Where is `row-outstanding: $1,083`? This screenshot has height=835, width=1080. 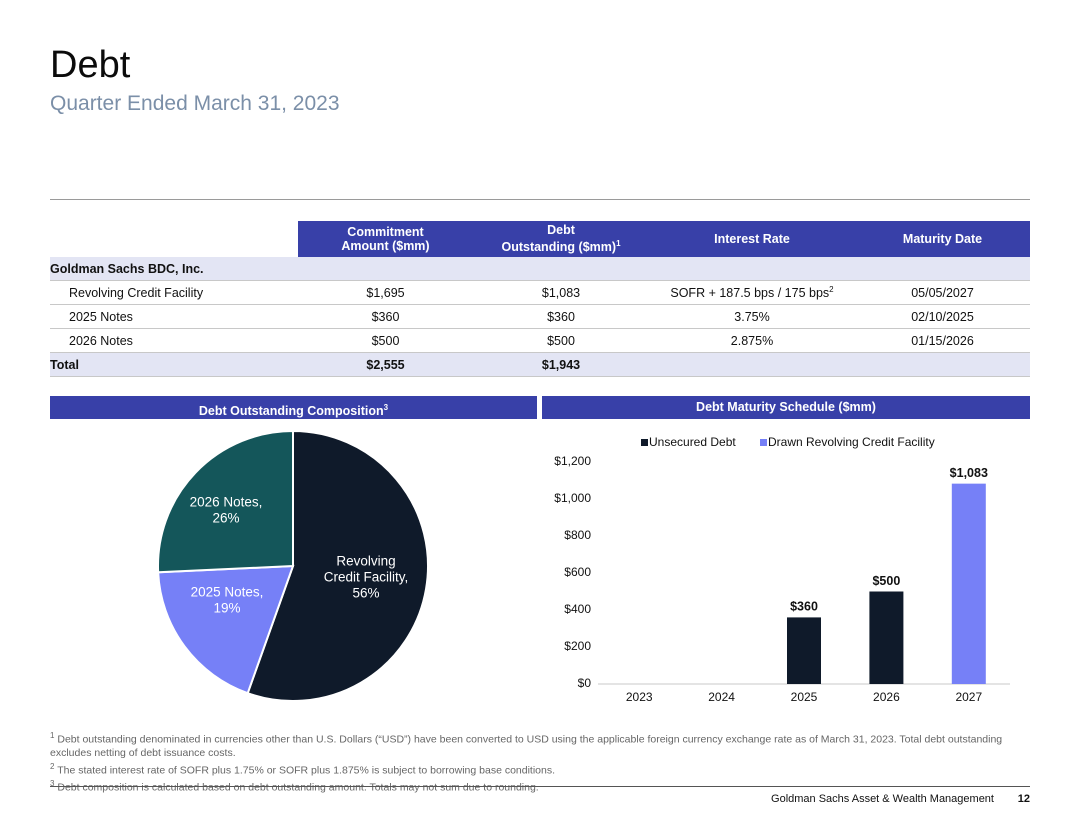
row-outstanding: $1,083 is located at coordinates (561, 292).